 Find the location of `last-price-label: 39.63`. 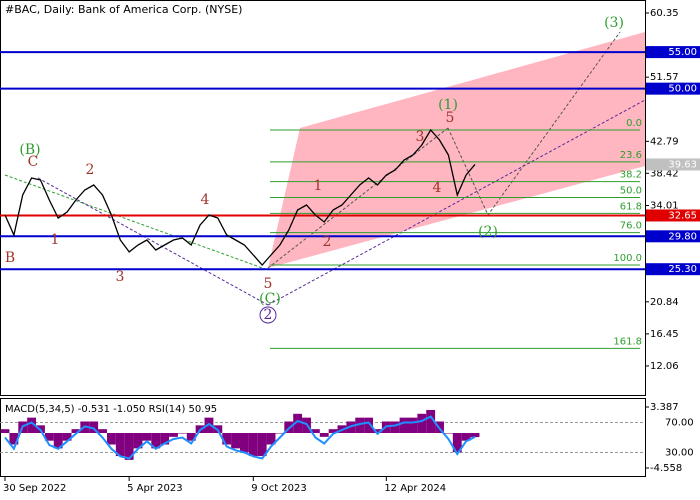

last-price-label: 39.63 is located at coordinates (682, 164).